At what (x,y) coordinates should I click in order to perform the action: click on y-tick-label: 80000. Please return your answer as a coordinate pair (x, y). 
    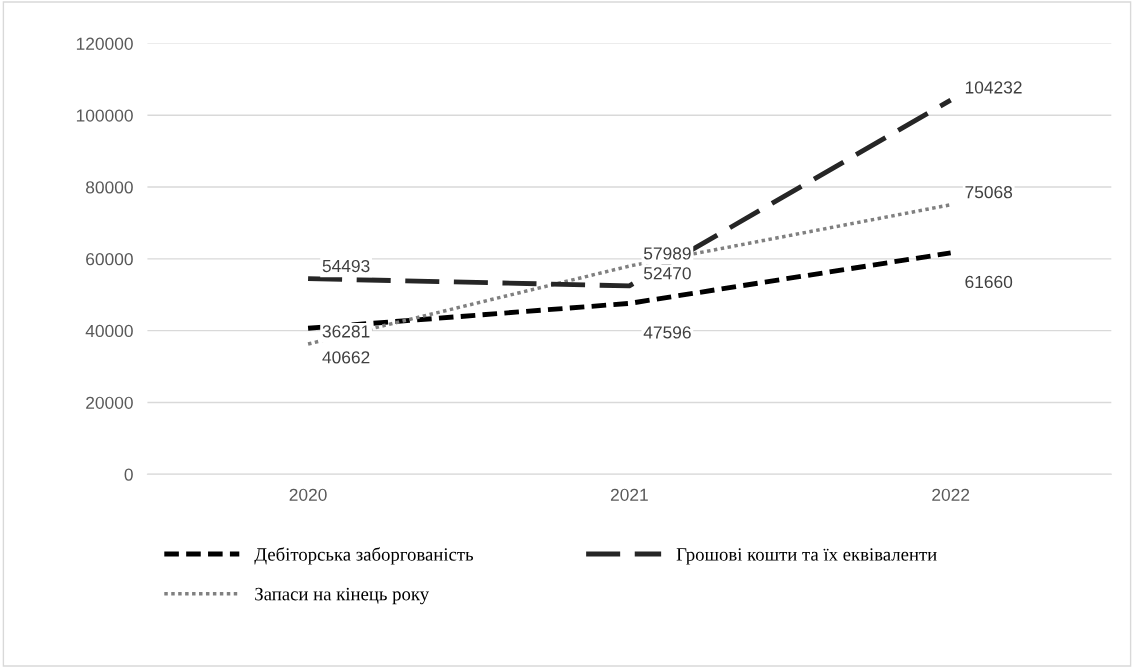
    Looking at the image, I should click on (109, 187).